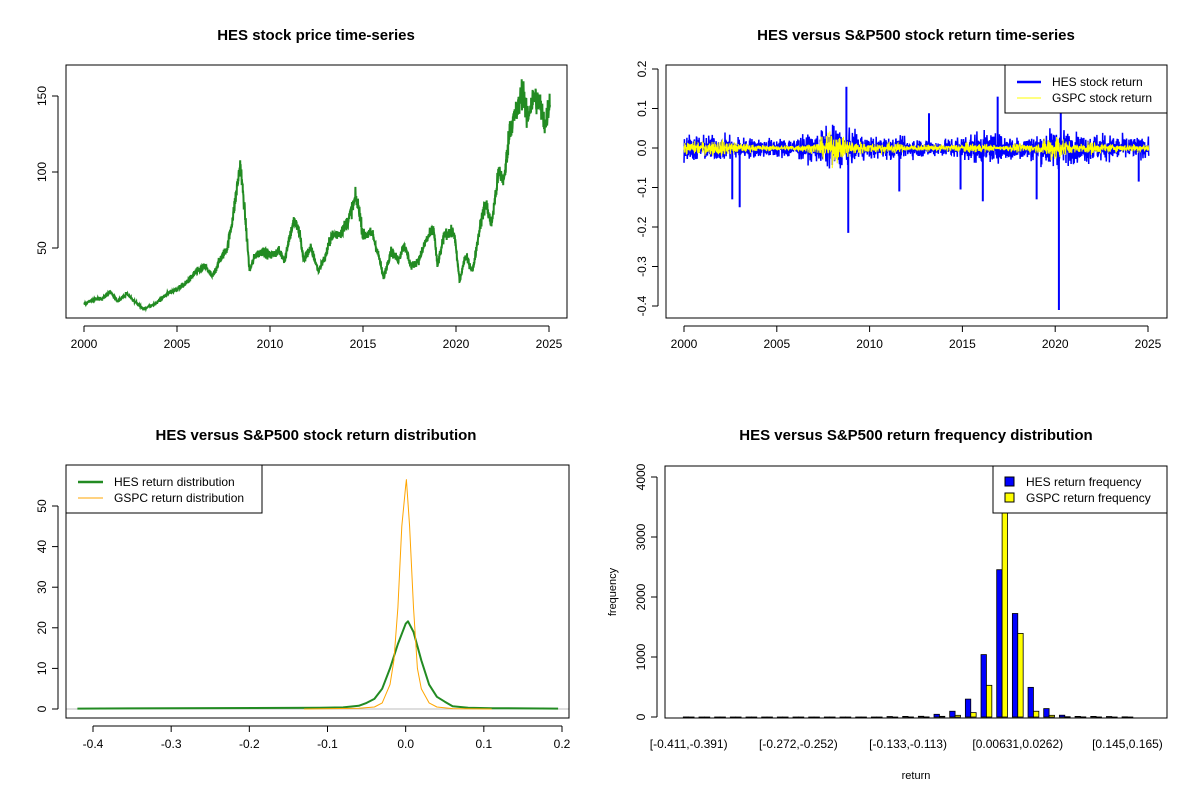 This screenshot has height=800, width=1200. What do you see at coordinates (42, 587) in the screenshot?
I see `y-tick-label: 30` at bounding box center [42, 587].